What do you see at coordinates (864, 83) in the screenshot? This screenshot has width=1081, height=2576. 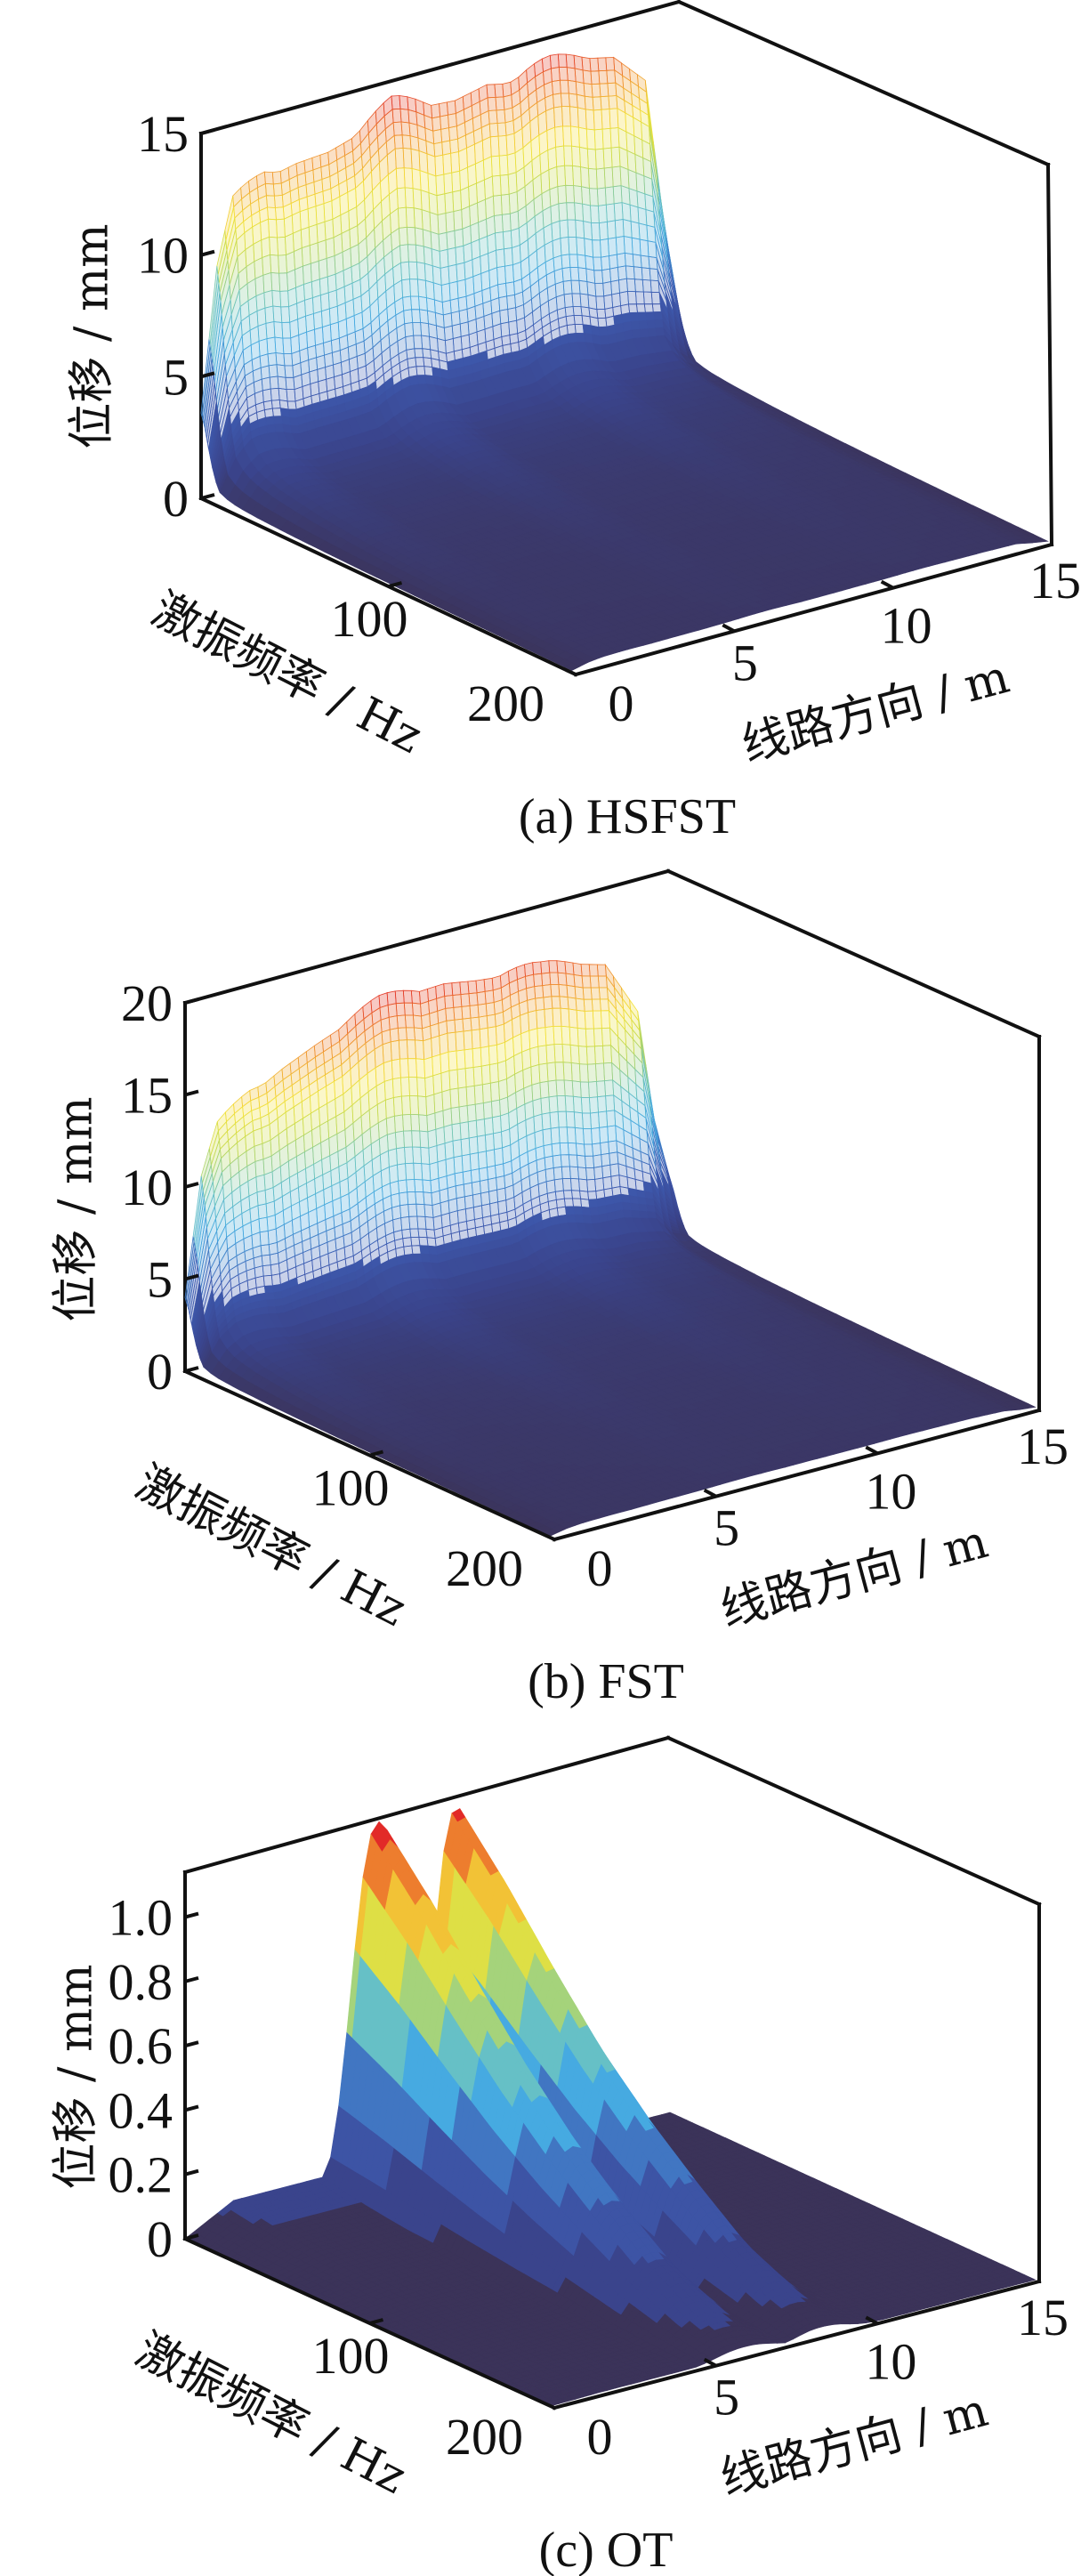 I see `box-edge-top-right` at bounding box center [864, 83].